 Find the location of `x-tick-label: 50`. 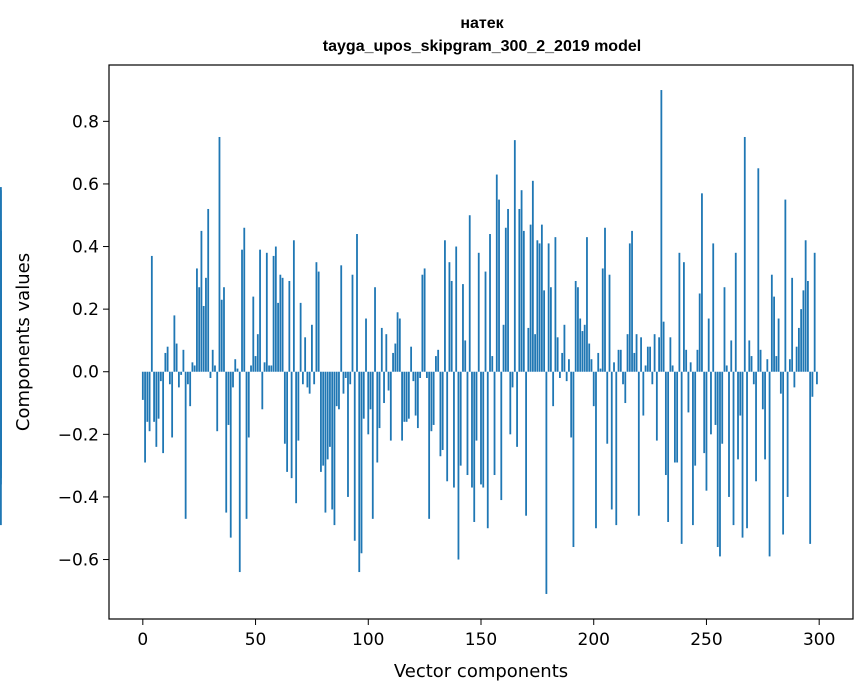

x-tick-label: 50 is located at coordinates (256, 640).